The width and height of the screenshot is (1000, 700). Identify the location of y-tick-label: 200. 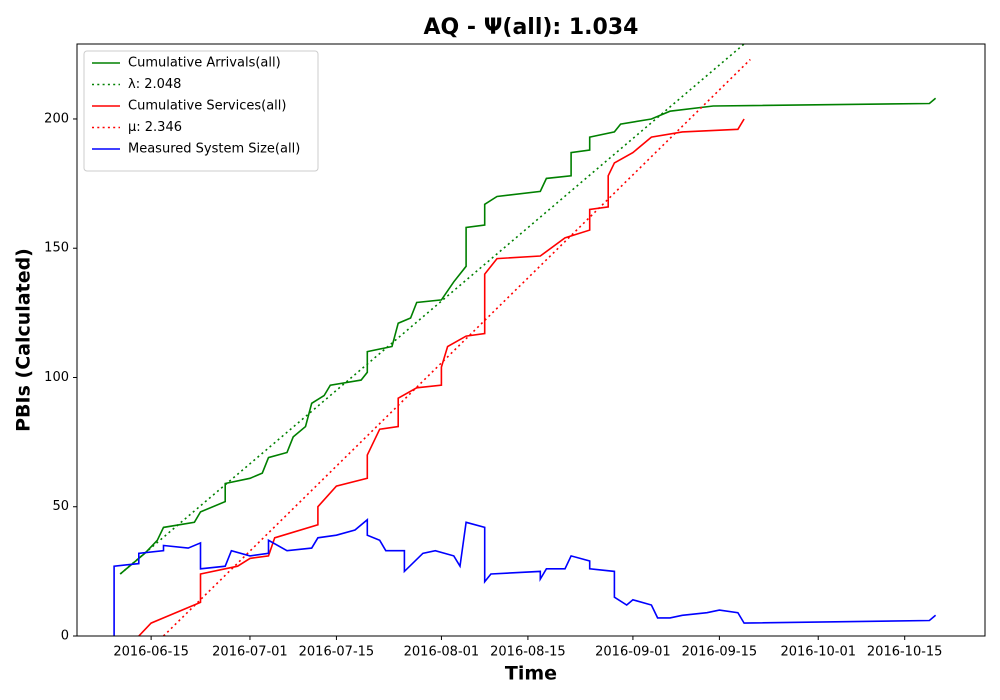
(56, 118).